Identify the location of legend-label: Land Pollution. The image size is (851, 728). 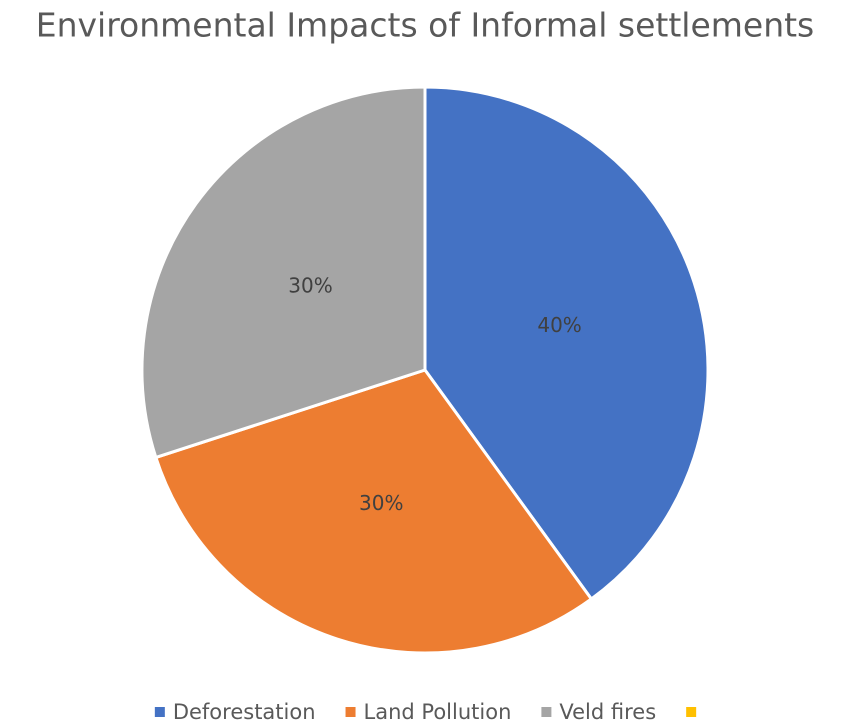
(438, 712).